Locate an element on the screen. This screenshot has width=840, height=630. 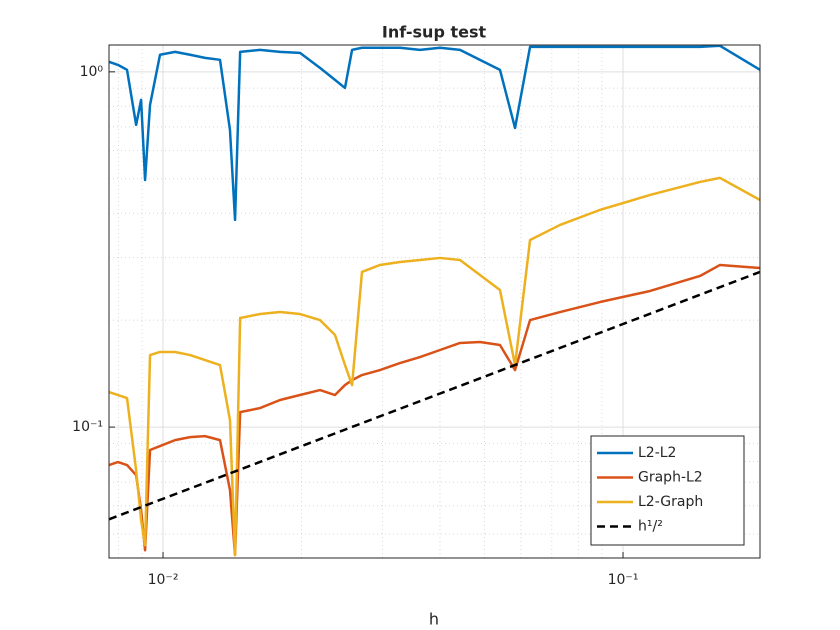
y-tick-label: 10⁰ is located at coordinates (92, 72).